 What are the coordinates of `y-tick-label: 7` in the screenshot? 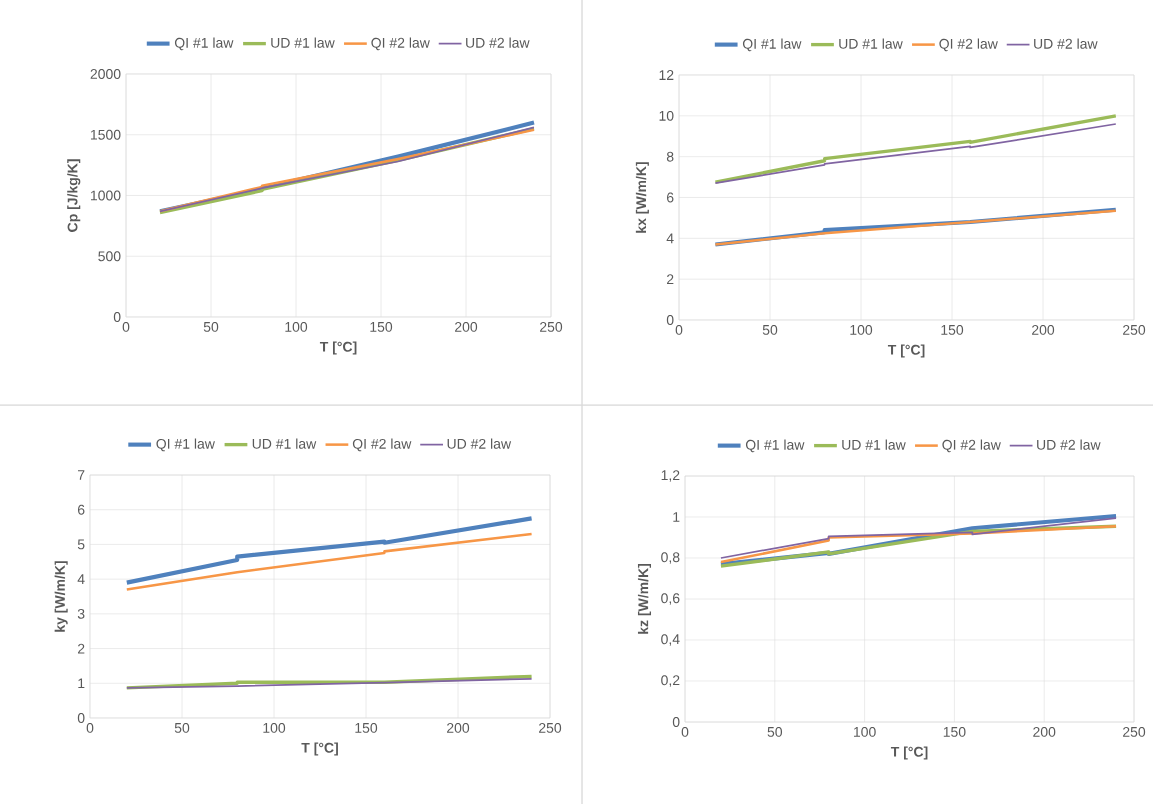 It's located at (81, 475).